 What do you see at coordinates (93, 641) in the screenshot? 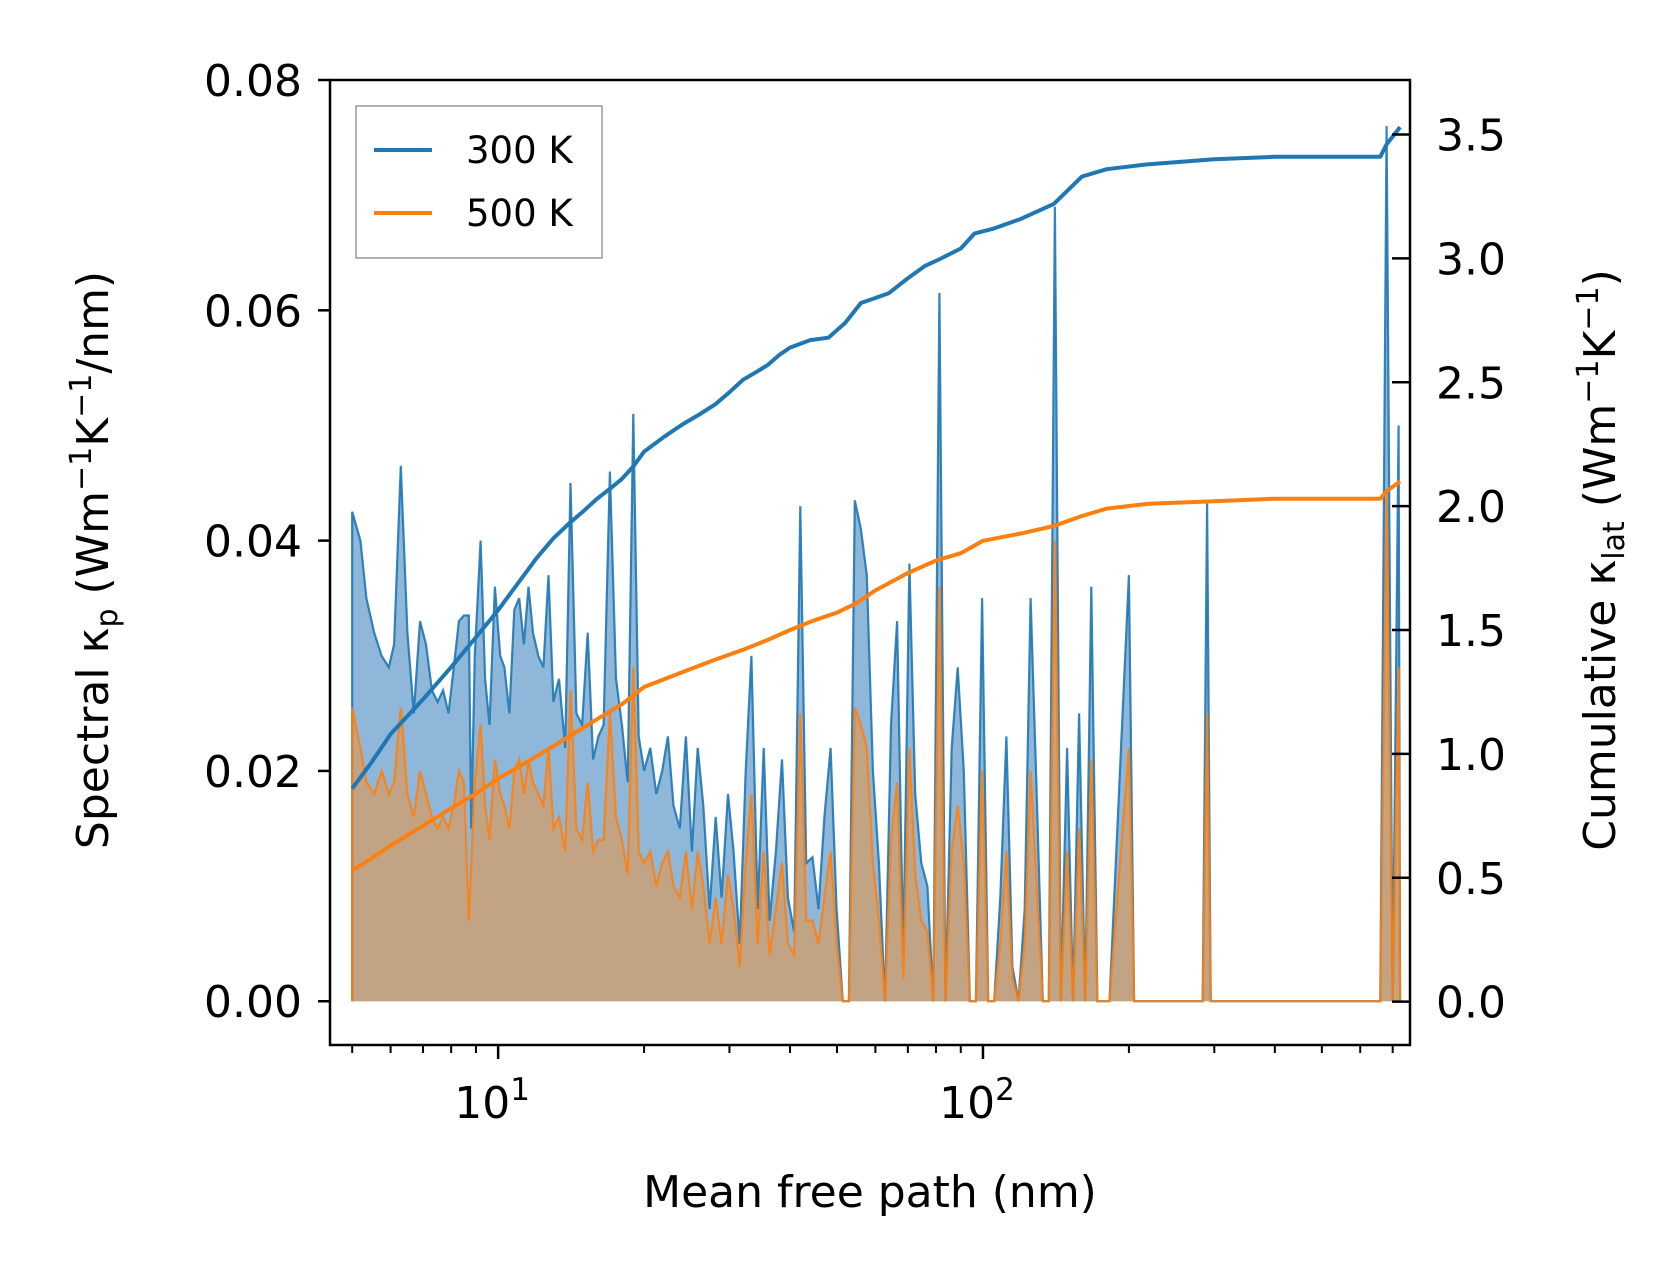
I see `y-left-kappa: κ` at bounding box center [93, 641].